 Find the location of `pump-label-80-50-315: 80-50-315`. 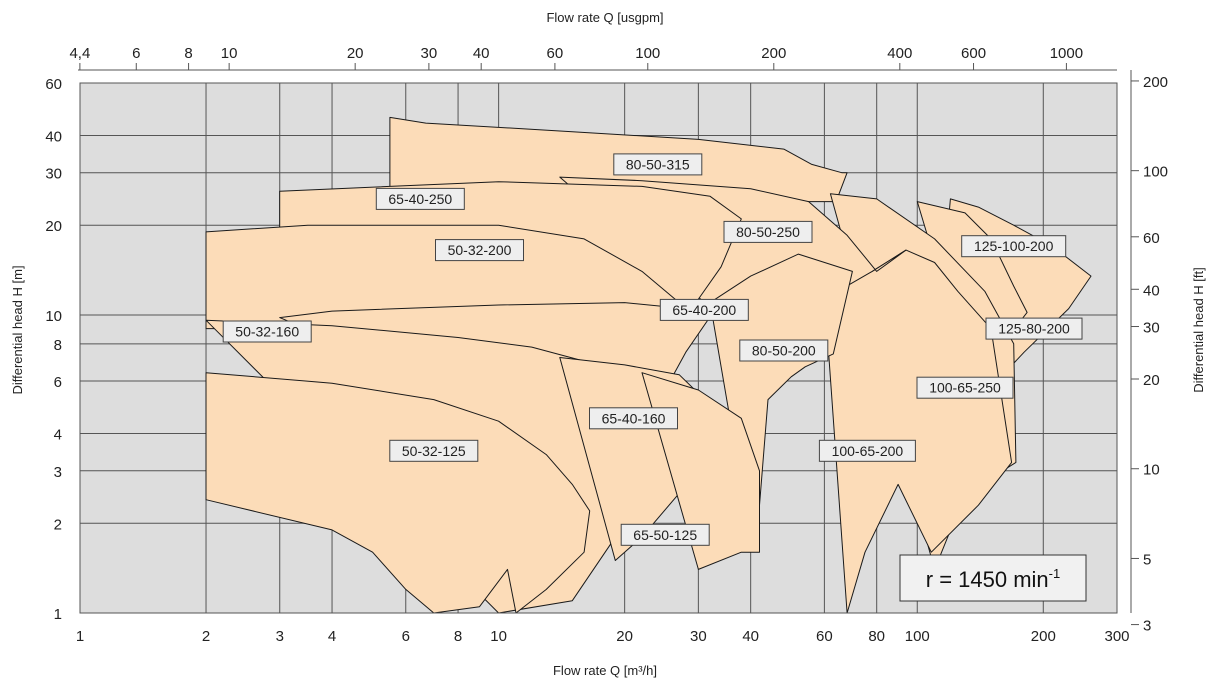

pump-label-80-50-315: 80-50-315 is located at coordinates (658, 164).